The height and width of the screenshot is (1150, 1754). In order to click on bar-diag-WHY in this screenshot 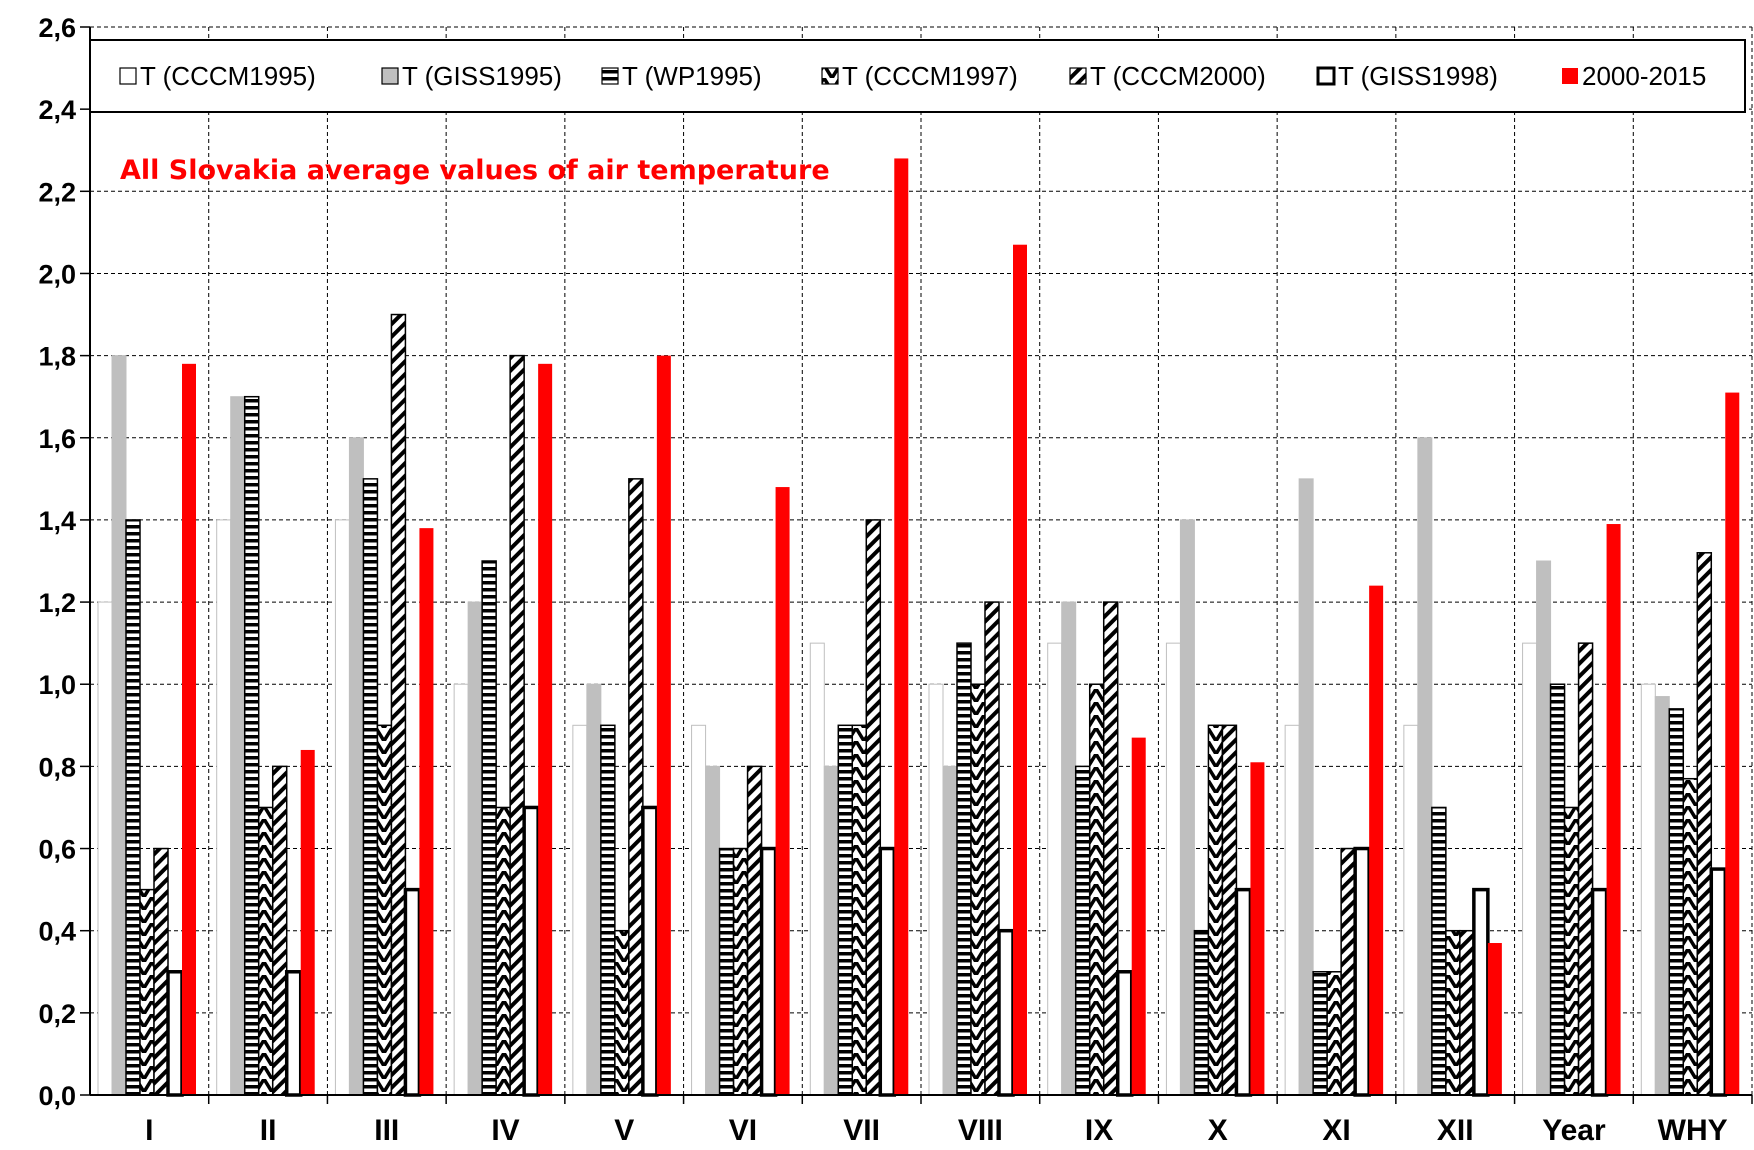, I will do `click(1704, 824)`.